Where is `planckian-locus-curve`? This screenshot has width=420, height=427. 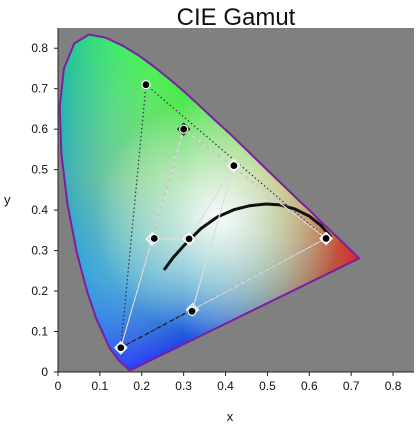
planckian-locus-curve is located at coordinates (247, 236).